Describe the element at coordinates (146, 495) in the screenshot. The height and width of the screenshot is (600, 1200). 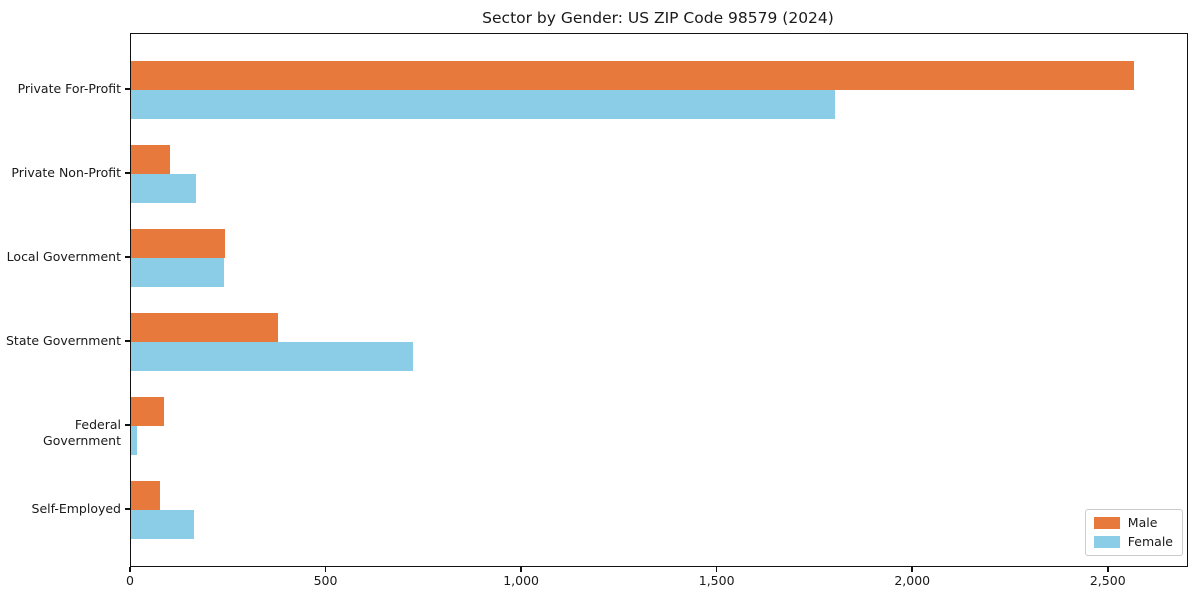
I see `bar-male-self-employed` at that location.